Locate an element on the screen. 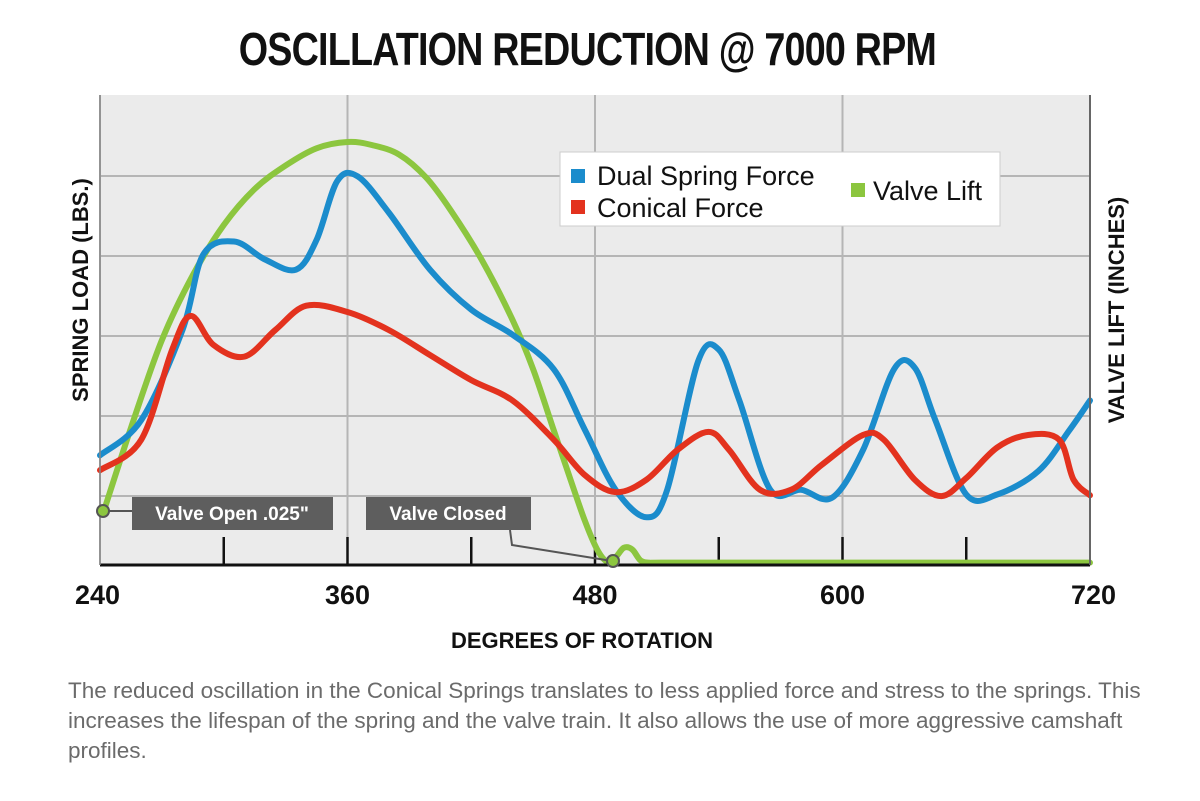 The image size is (1200, 801). annotation-valve-closed: Valve Closed is located at coordinates (493, 532).